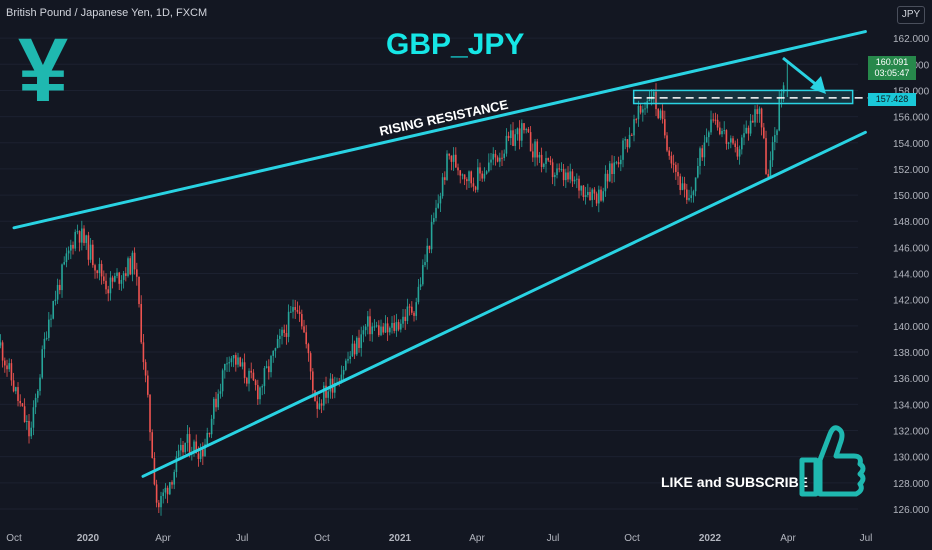 The height and width of the screenshot is (550, 932). I want to click on resistance-zone, so click(743, 97).